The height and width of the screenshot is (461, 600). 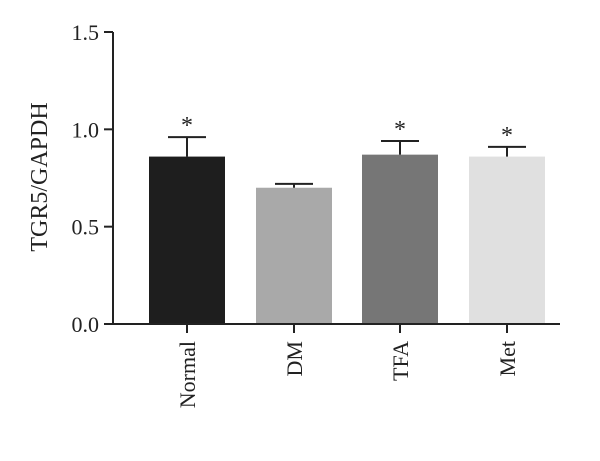 I want to click on x-tick-label-met: Met, so click(x=507, y=358).